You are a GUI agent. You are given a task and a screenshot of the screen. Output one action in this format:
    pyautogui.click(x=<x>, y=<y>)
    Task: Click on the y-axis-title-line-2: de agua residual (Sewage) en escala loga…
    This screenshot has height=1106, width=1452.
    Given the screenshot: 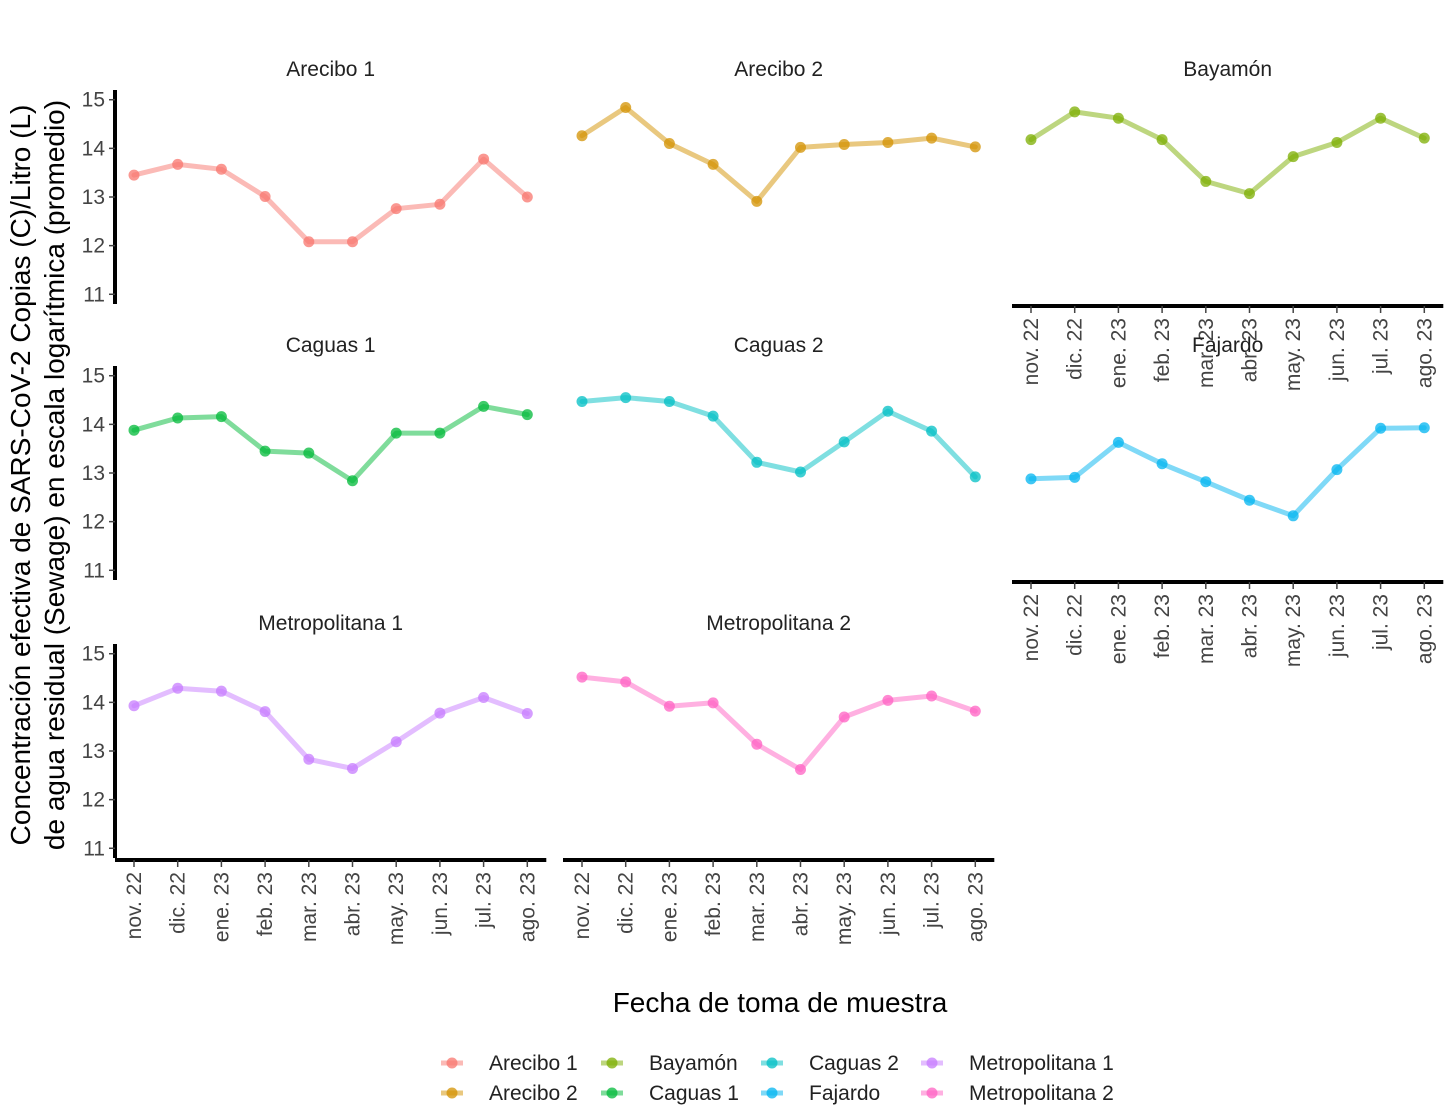 What is the action you would take?
    pyautogui.click(x=54, y=475)
    